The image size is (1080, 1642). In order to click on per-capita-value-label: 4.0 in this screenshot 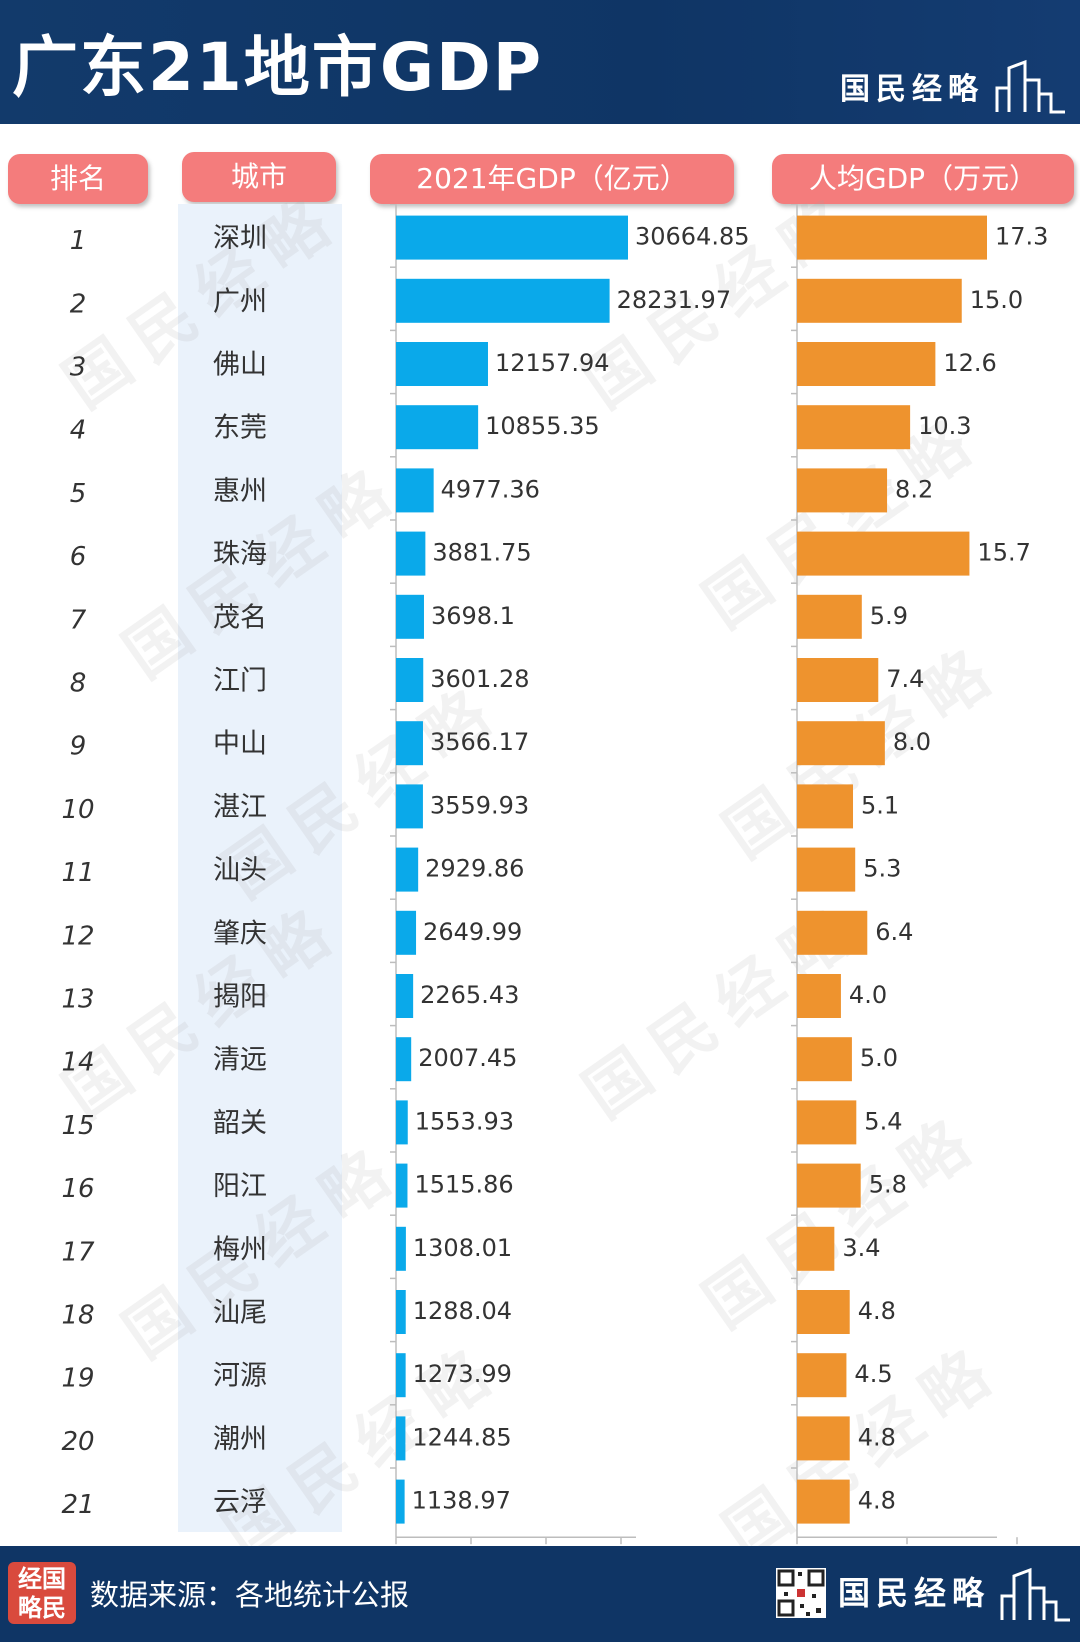, I will do `click(868, 995)`.